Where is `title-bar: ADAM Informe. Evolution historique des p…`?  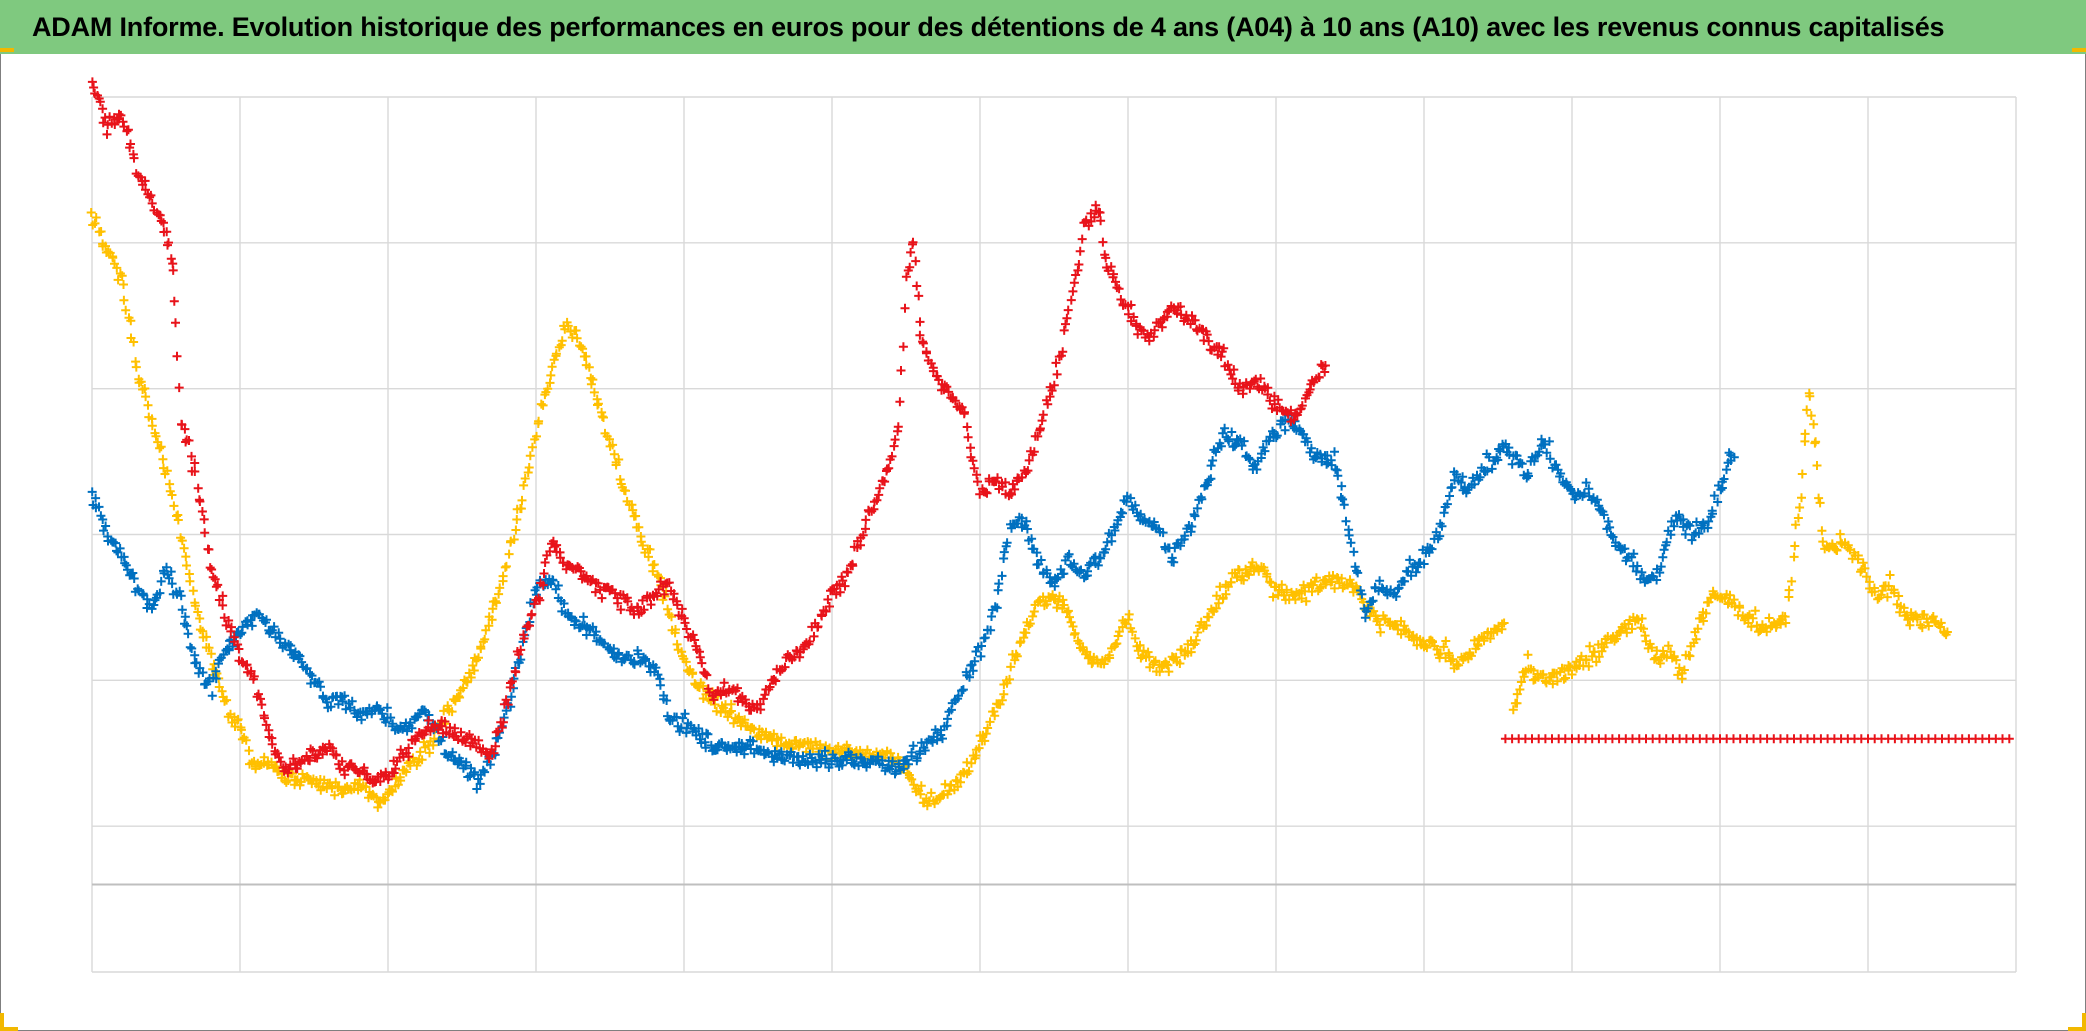 title-bar: ADAM Informe. Evolution historique des p… is located at coordinates (1043, 27).